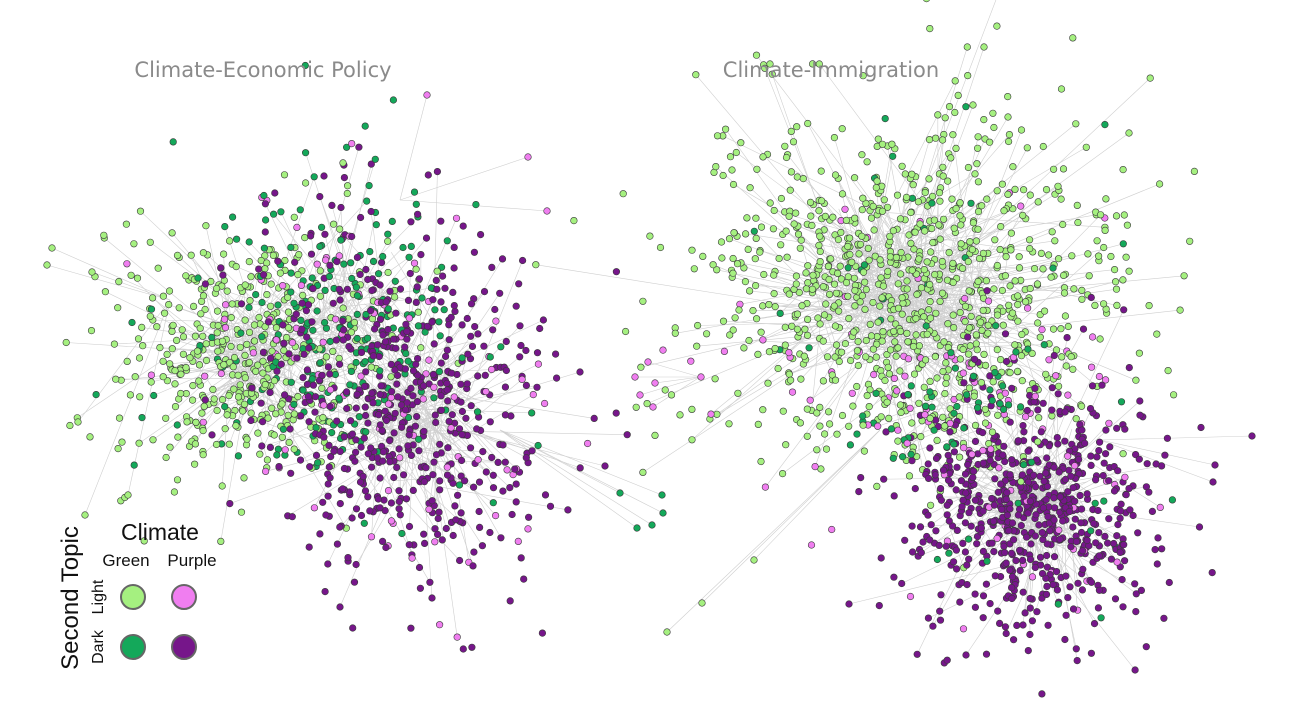 This screenshot has height=713, width=1291. Describe the element at coordinates (184, 597) in the screenshot. I see `legend-swatch-light-purple` at that location.